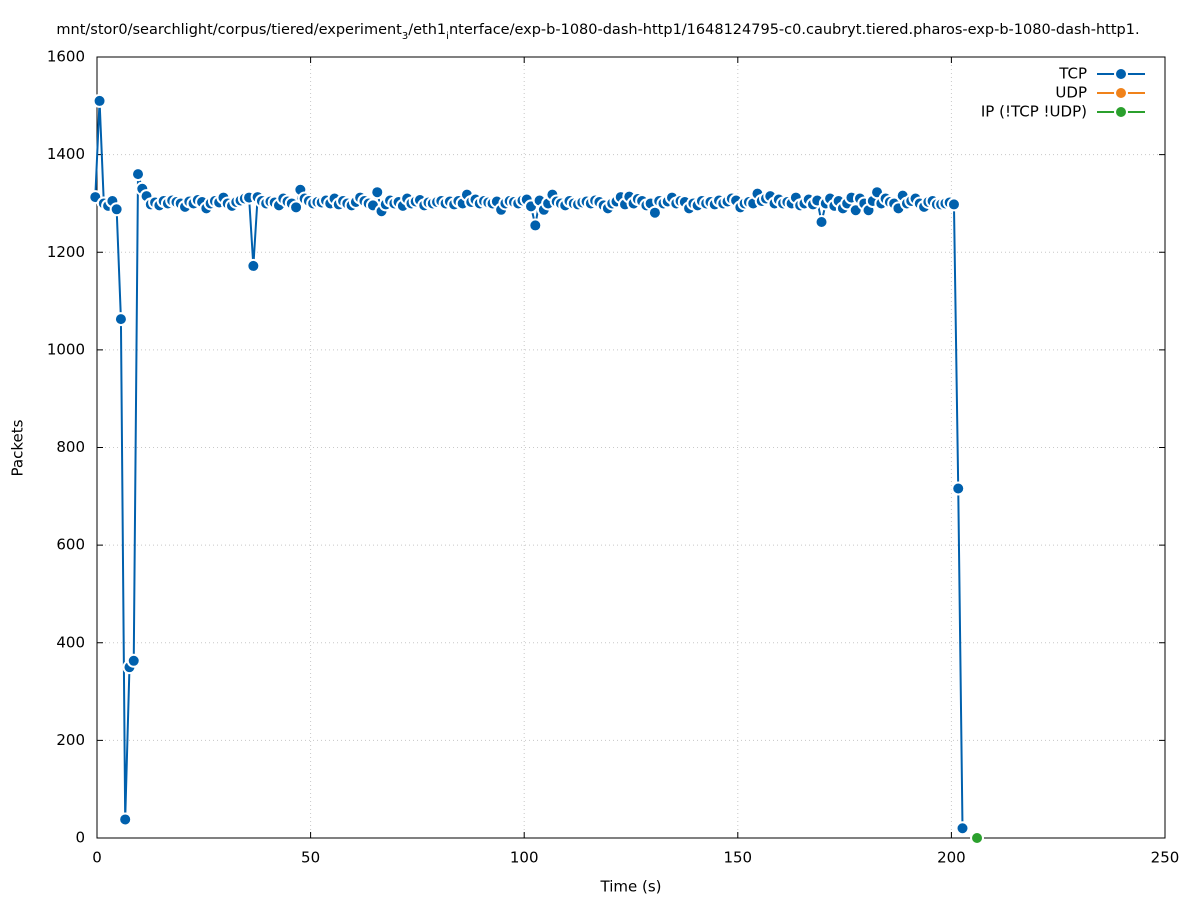 The height and width of the screenshot is (900, 1197). What do you see at coordinates (1071, 93) in the screenshot?
I see `legend-label: UDP` at bounding box center [1071, 93].